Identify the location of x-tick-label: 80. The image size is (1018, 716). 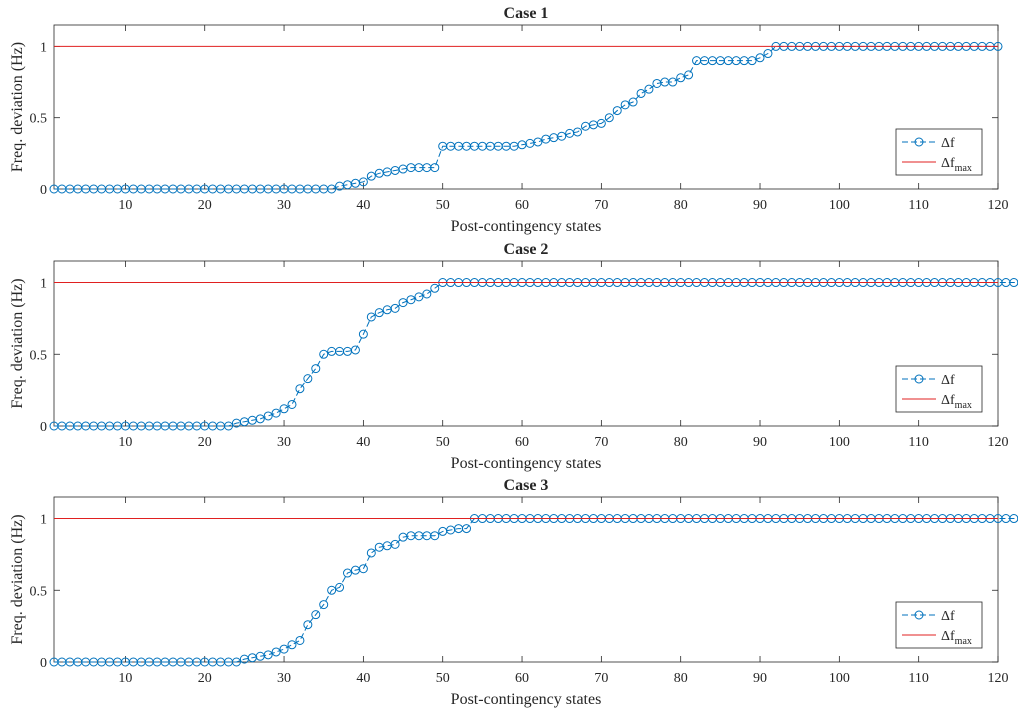
(681, 678).